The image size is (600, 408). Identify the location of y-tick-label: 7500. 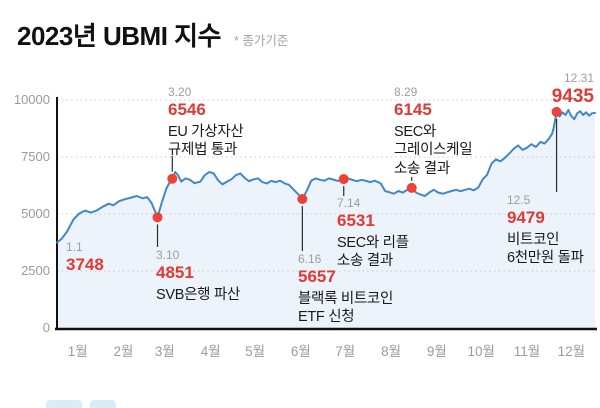
(35, 156).